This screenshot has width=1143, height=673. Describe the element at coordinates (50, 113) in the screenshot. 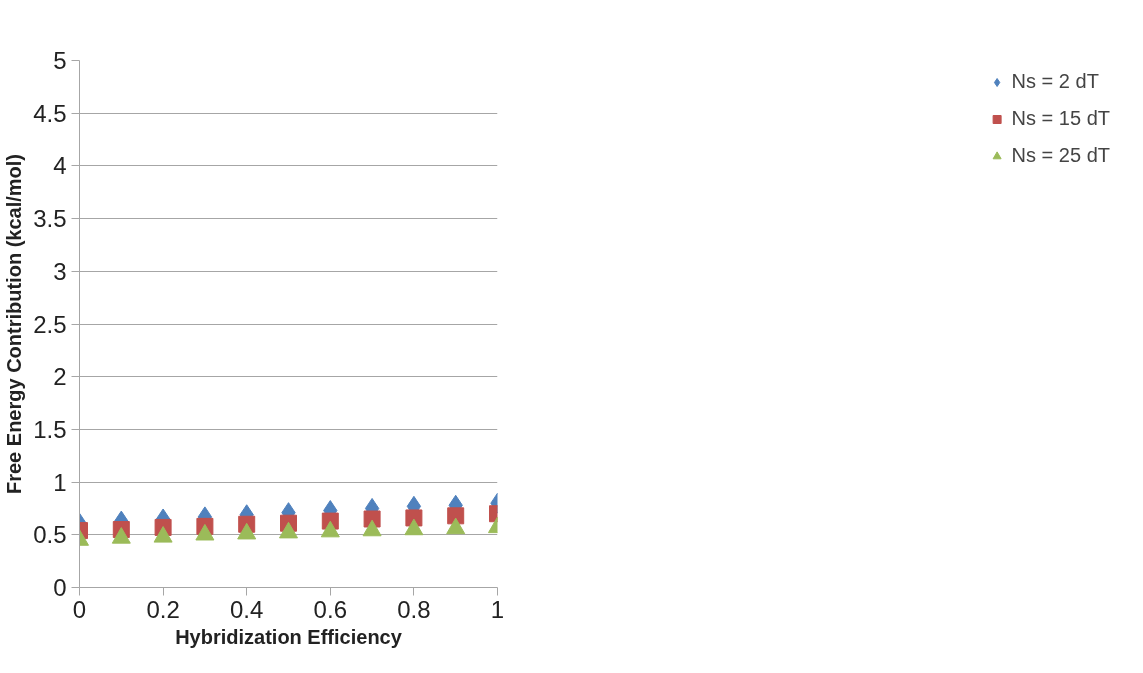

I see `y-tick-label: 4.5` at that location.